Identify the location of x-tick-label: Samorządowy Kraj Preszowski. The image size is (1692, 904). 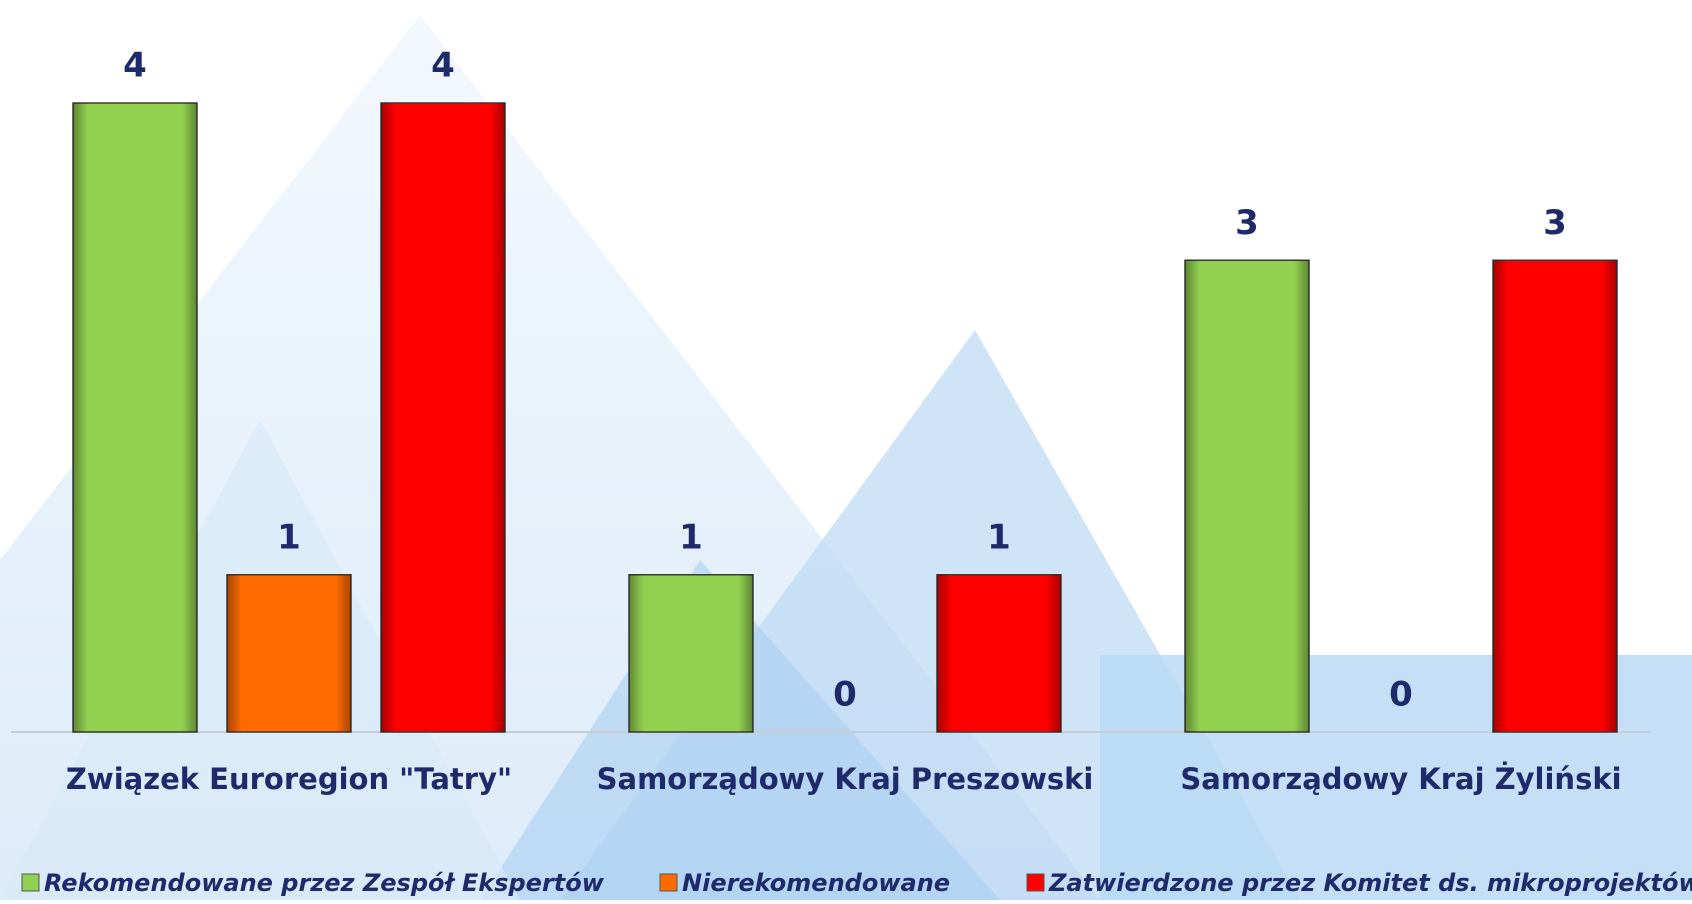
(845, 779).